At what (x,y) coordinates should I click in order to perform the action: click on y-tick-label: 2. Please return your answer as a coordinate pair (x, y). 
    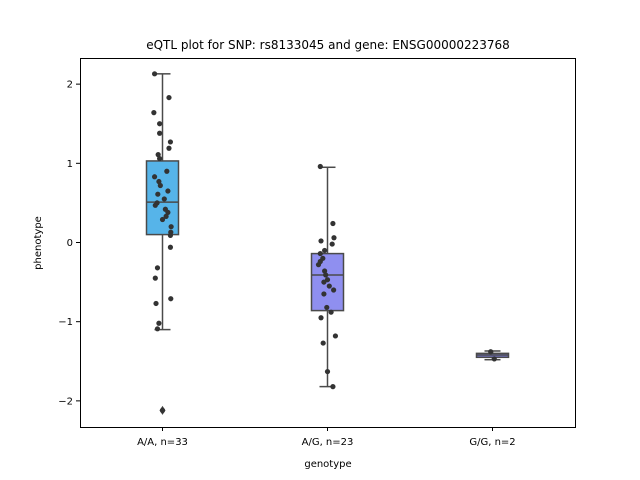
    Looking at the image, I should click on (70, 85).